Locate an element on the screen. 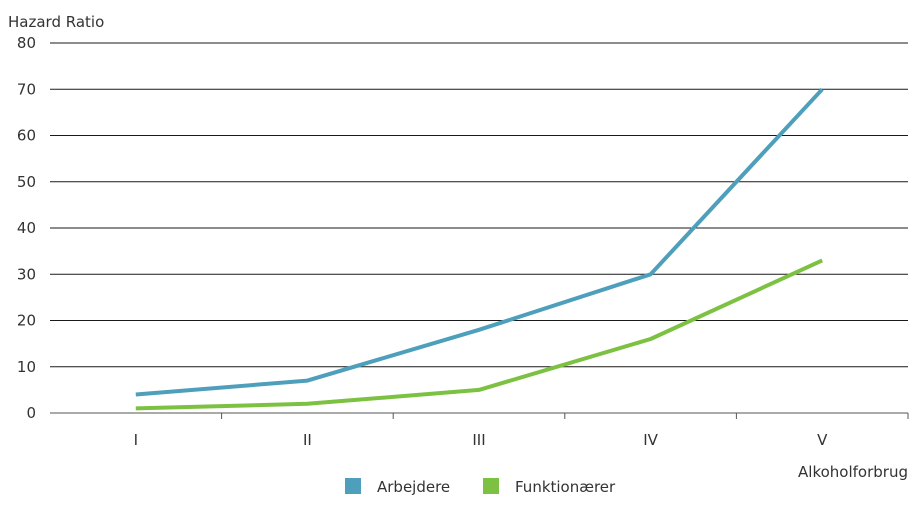 The width and height of the screenshot is (913, 510). y-tick-label: 30 is located at coordinates (26, 274).